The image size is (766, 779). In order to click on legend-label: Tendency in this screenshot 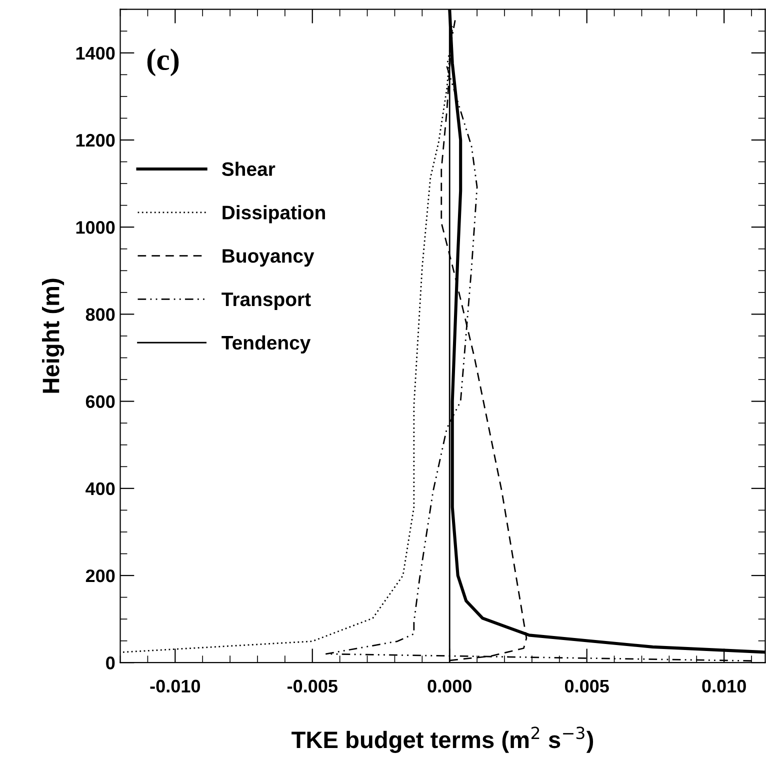, I will do `click(266, 344)`.